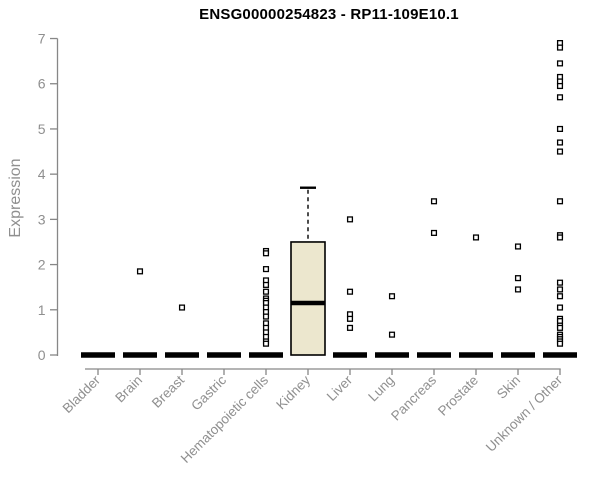  What do you see at coordinates (42, 265) in the screenshot?
I see `y-tick-label: 2` at bounding box center [42, 265].